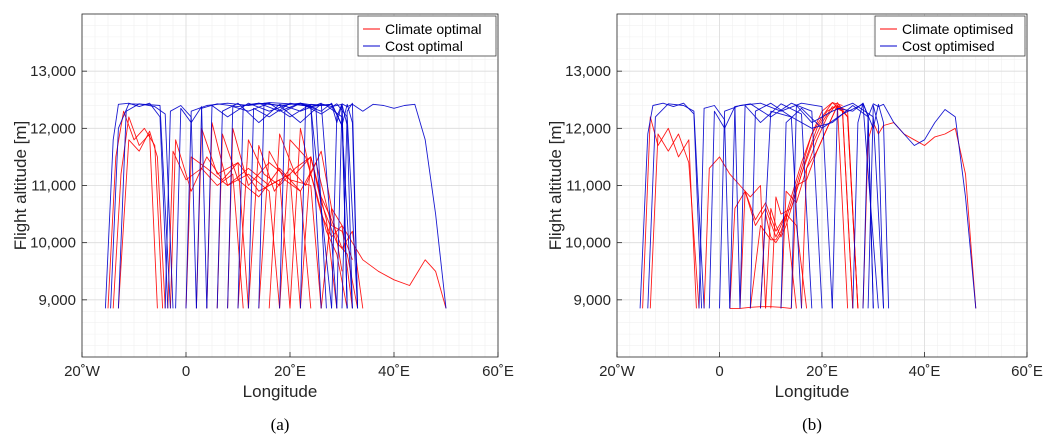 This screenshot has height=436, width=1053. Describe the element at coordinates (957, 29) in the screenshot. I see `legend-label: Climate optimised` at that location.